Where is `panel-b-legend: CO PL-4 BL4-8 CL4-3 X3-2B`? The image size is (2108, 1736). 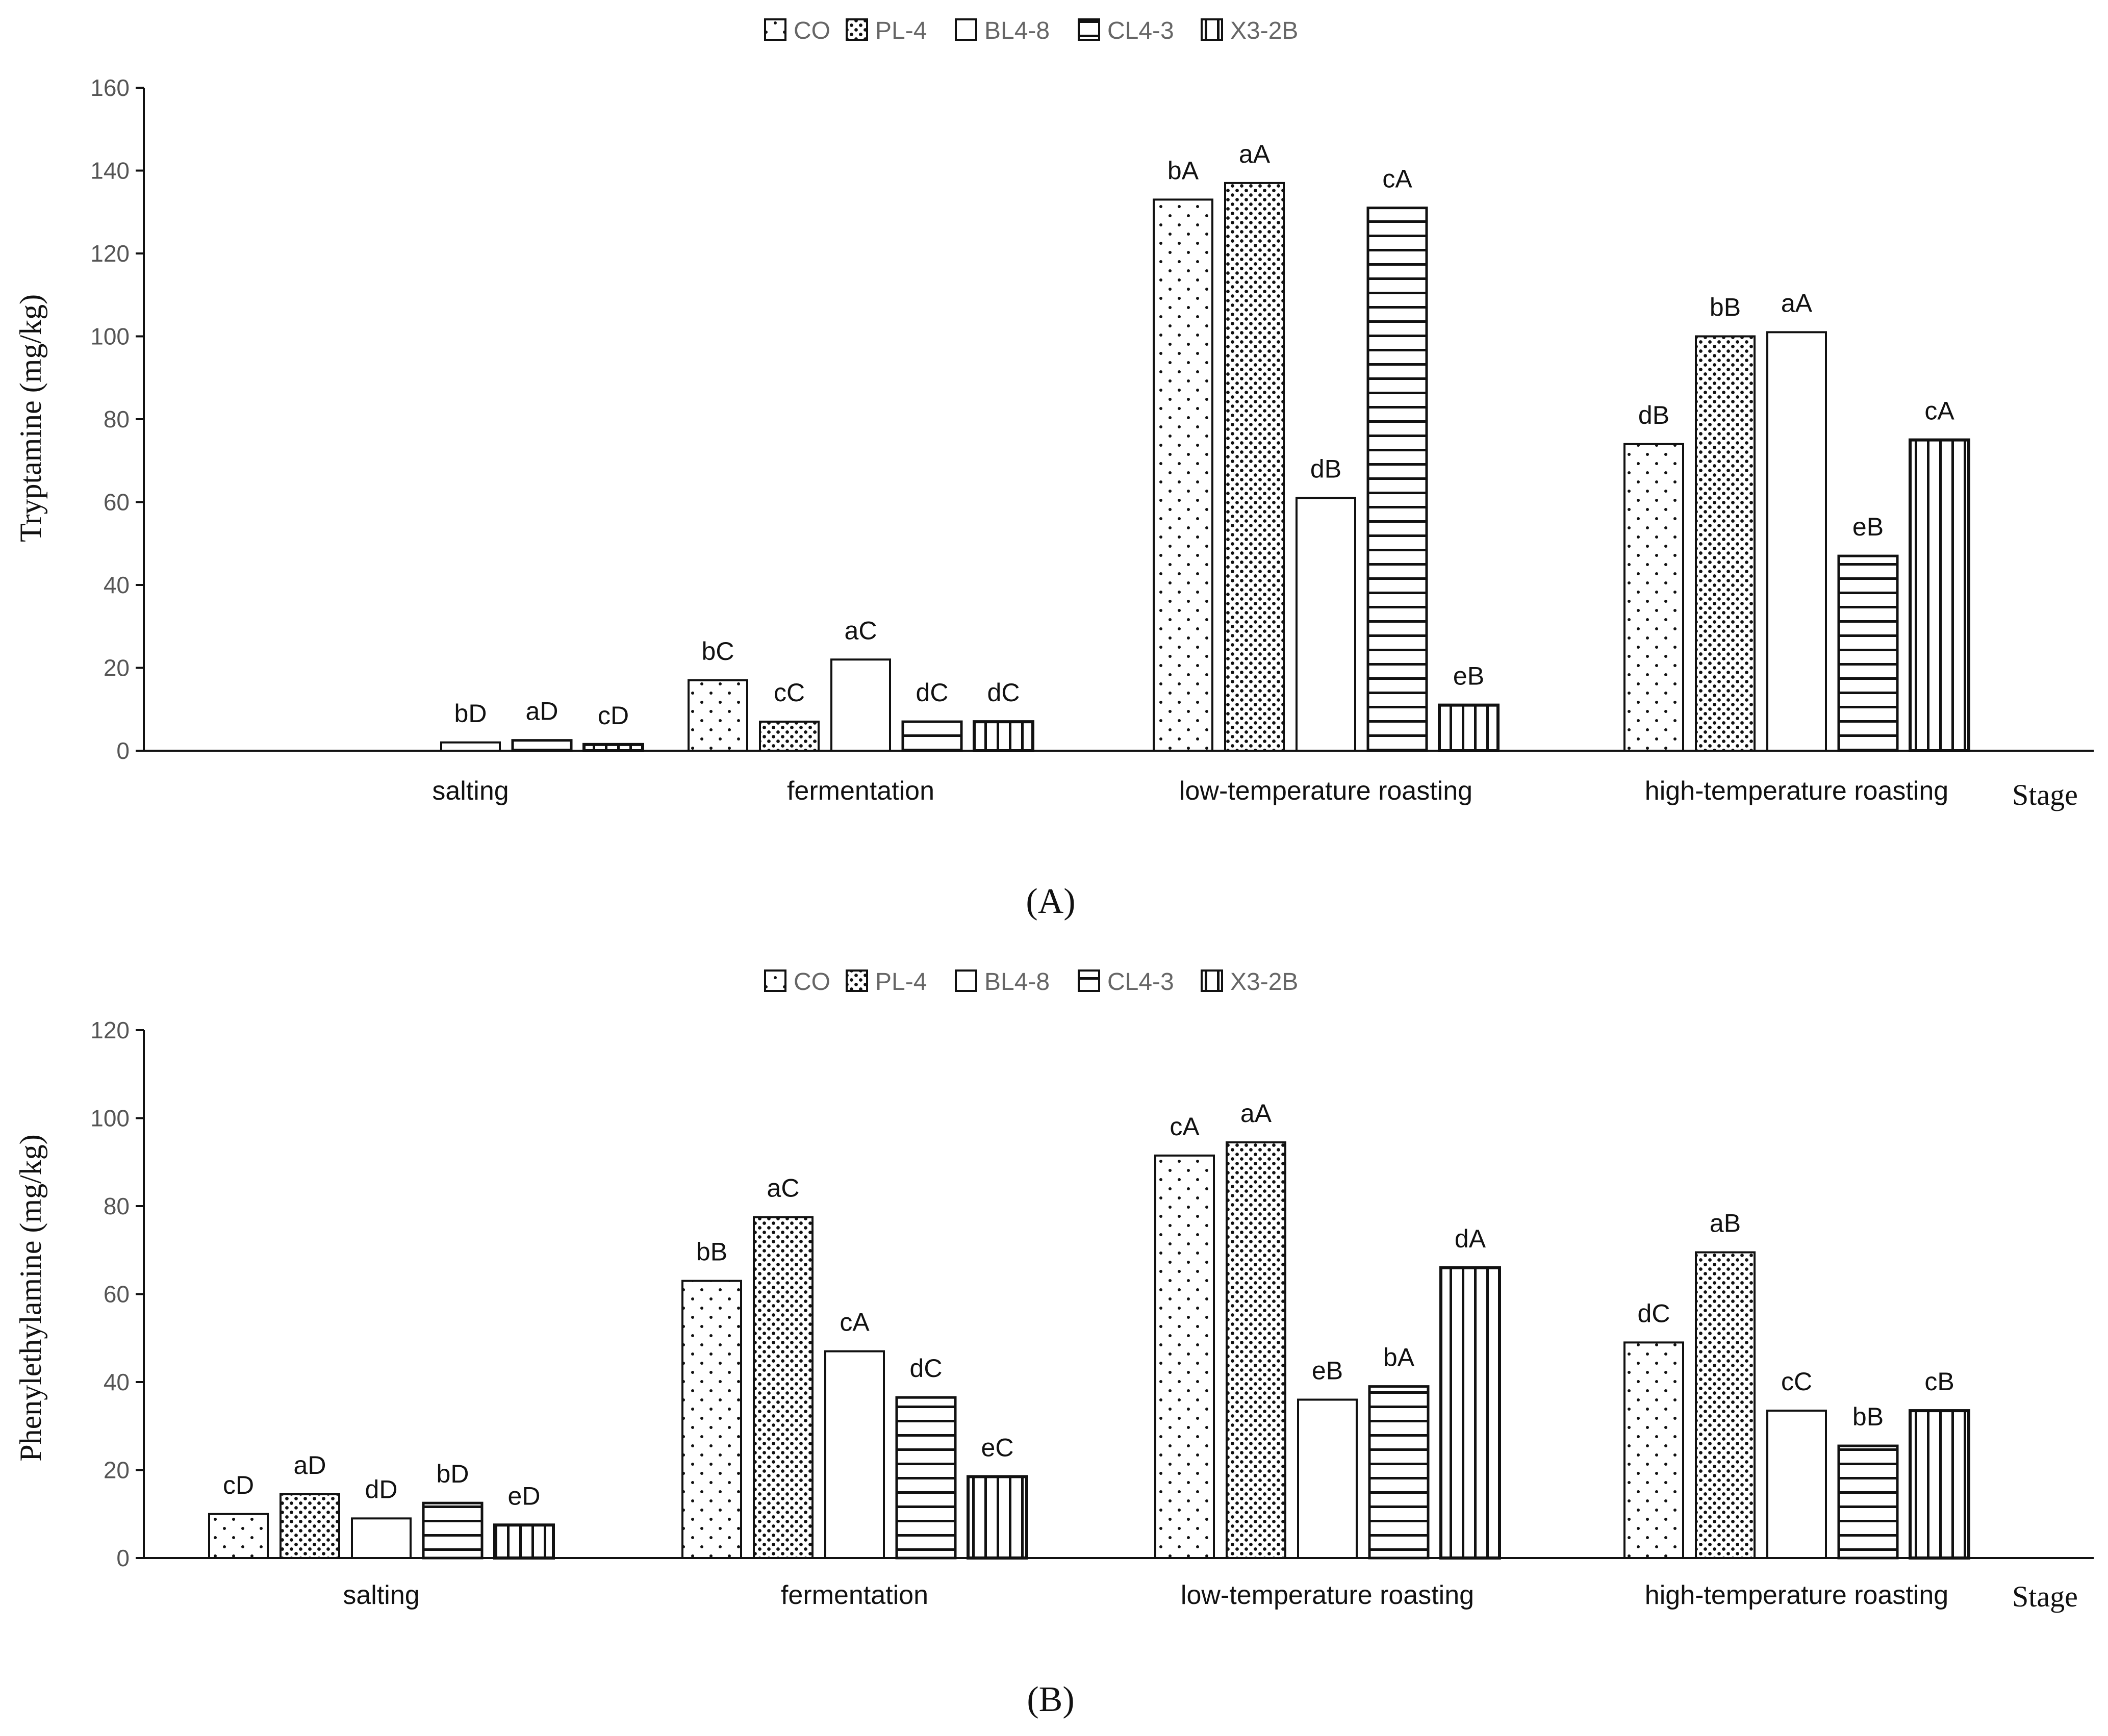 panel-b-legend: CO PL-4 BL4-8 CL4-3 X3-2B is located at coordinates (1031, 981).